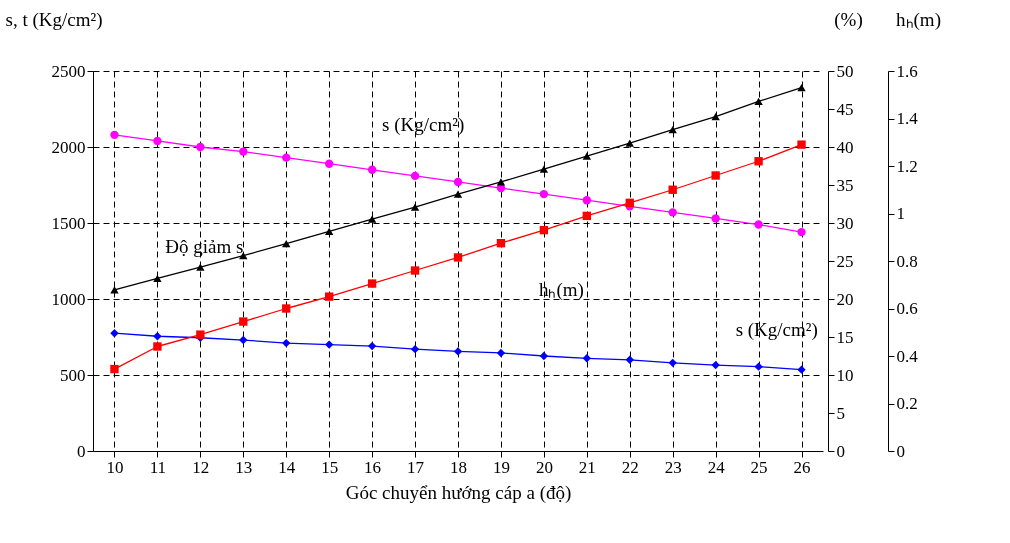 This screenshot has width=1010, height=543. What do you see at coordinates (630, 467) in the screenshot?
I see `x-tick-label: 22` at bounding box center [630, 467].